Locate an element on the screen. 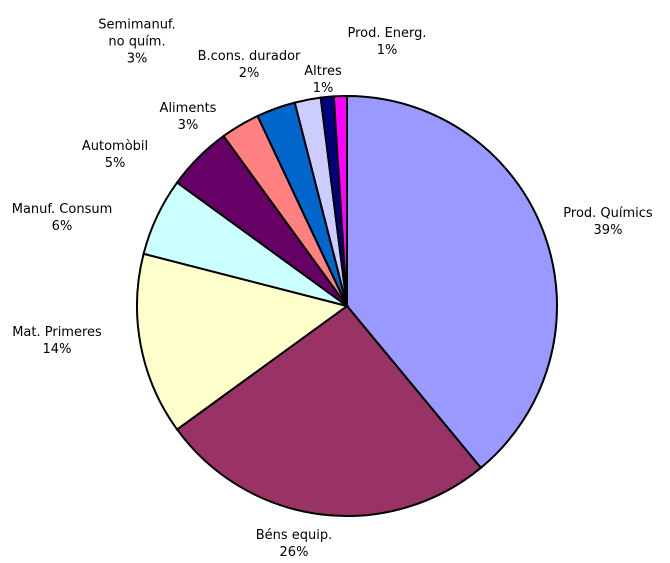  category-label: Prod. Químics is located at coordinates (608, 213).